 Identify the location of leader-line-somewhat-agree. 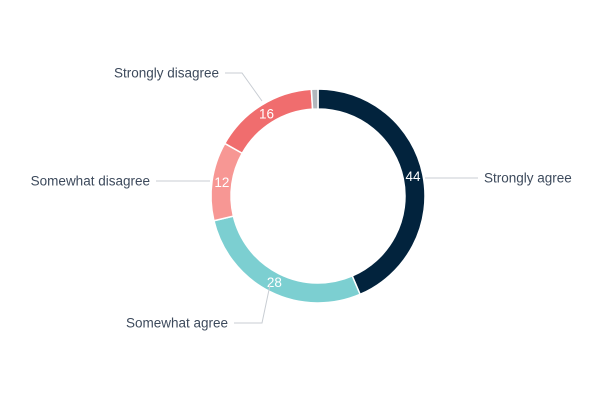
(252, 304).